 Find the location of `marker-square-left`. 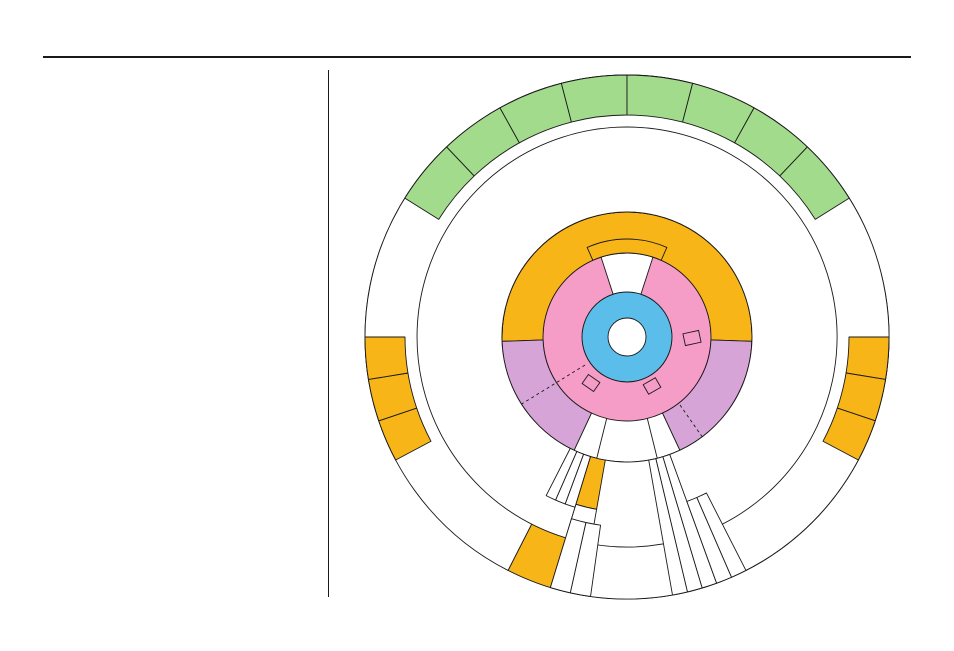

marker-square-left is located at coordinates (591, 383).